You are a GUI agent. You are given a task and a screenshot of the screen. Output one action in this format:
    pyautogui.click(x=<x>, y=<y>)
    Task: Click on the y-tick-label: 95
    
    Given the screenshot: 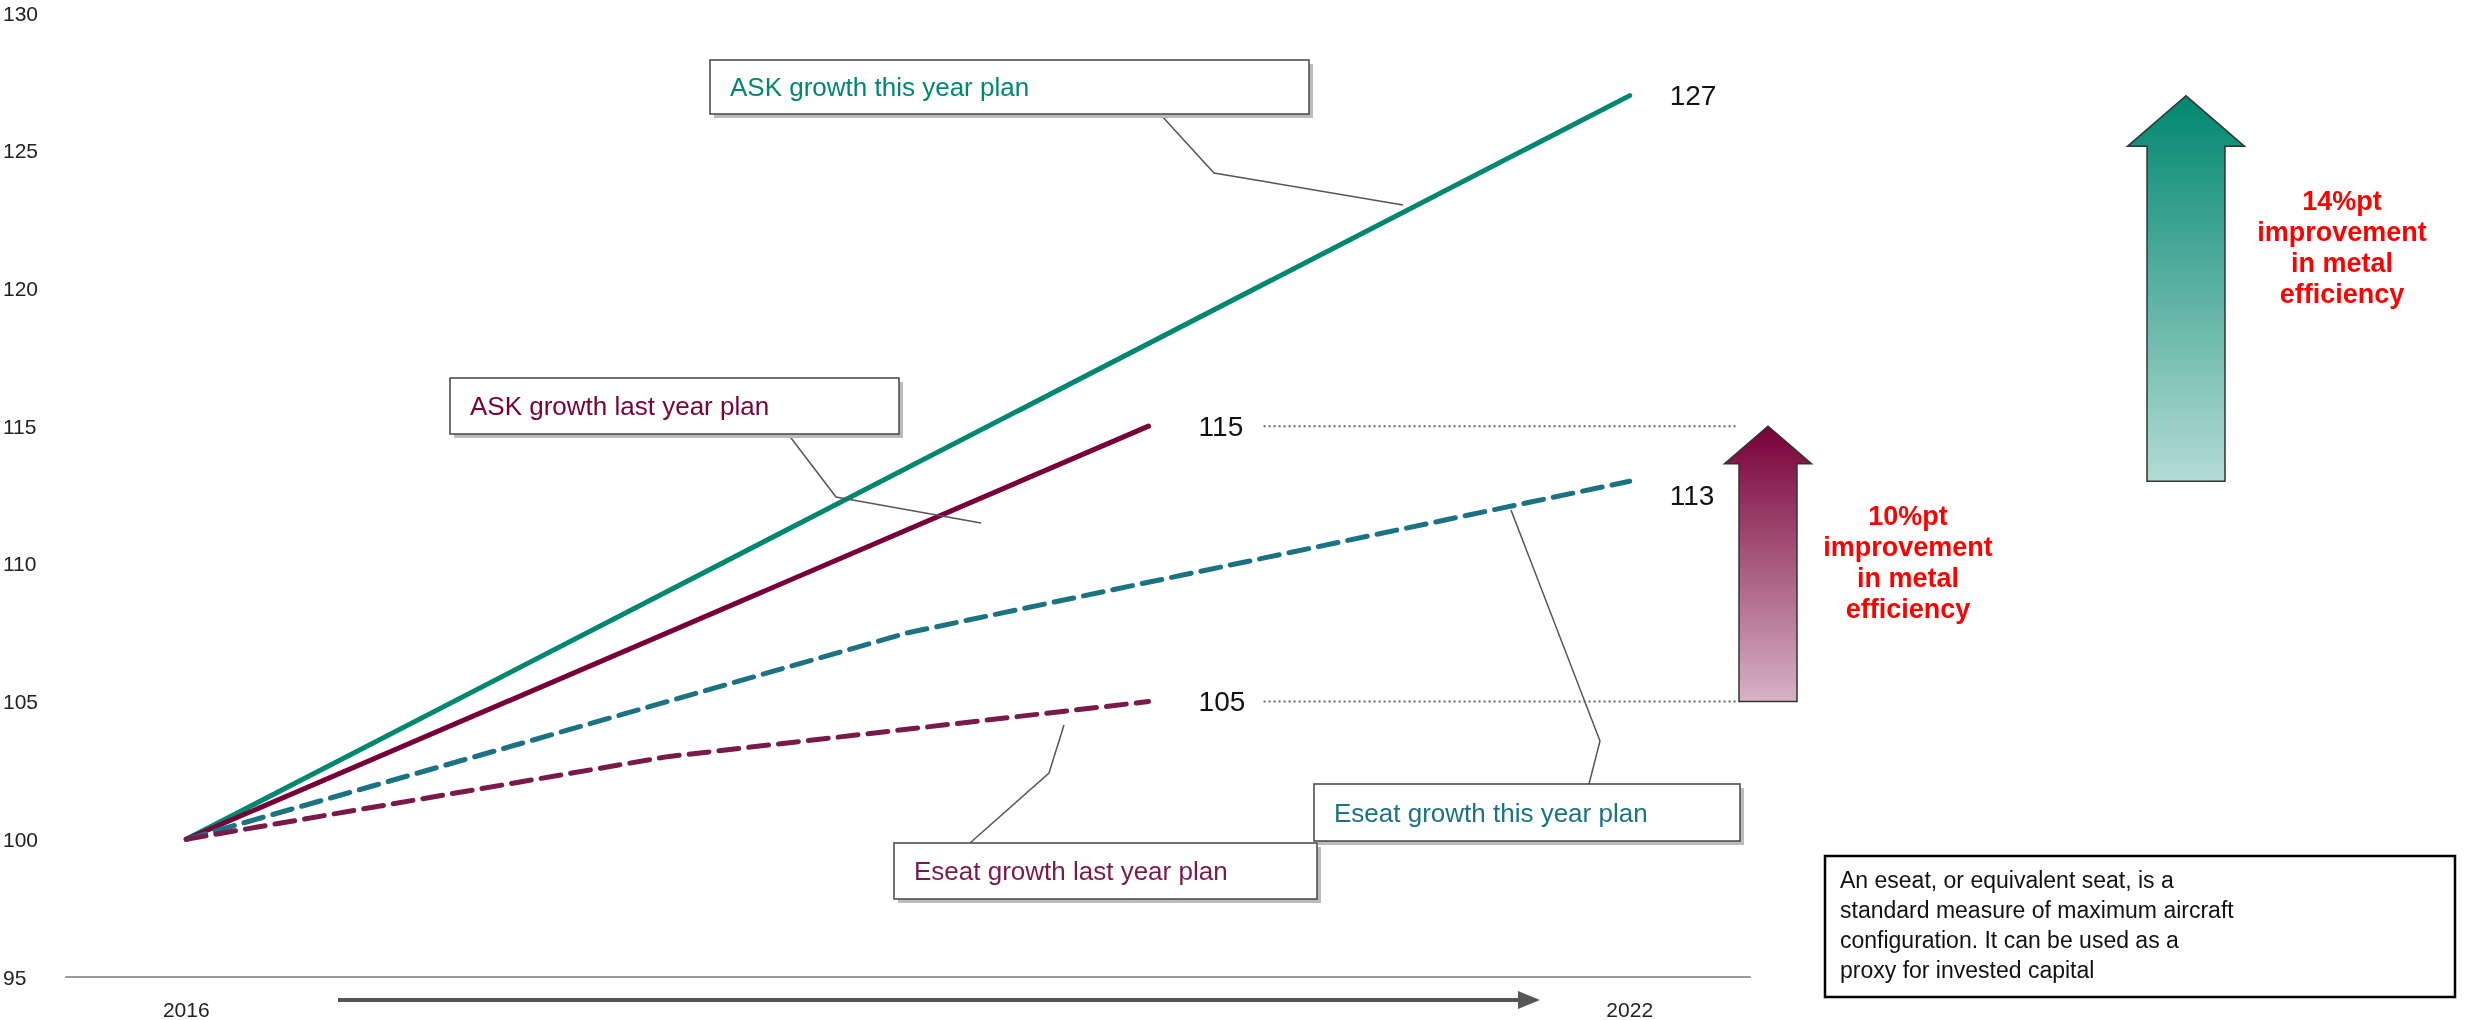 What is the action you would take?
    pyautogui.click(x=15, y=977)
    